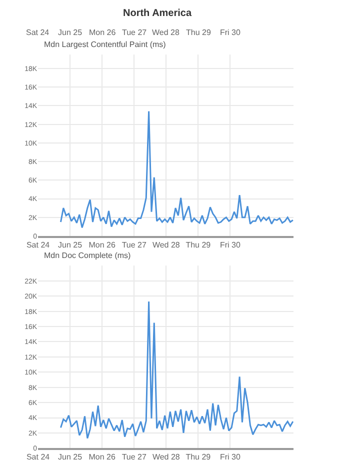 The image size is (337, 472). I want to click on x2-tick-label: Wed 28, so click(166, 32).